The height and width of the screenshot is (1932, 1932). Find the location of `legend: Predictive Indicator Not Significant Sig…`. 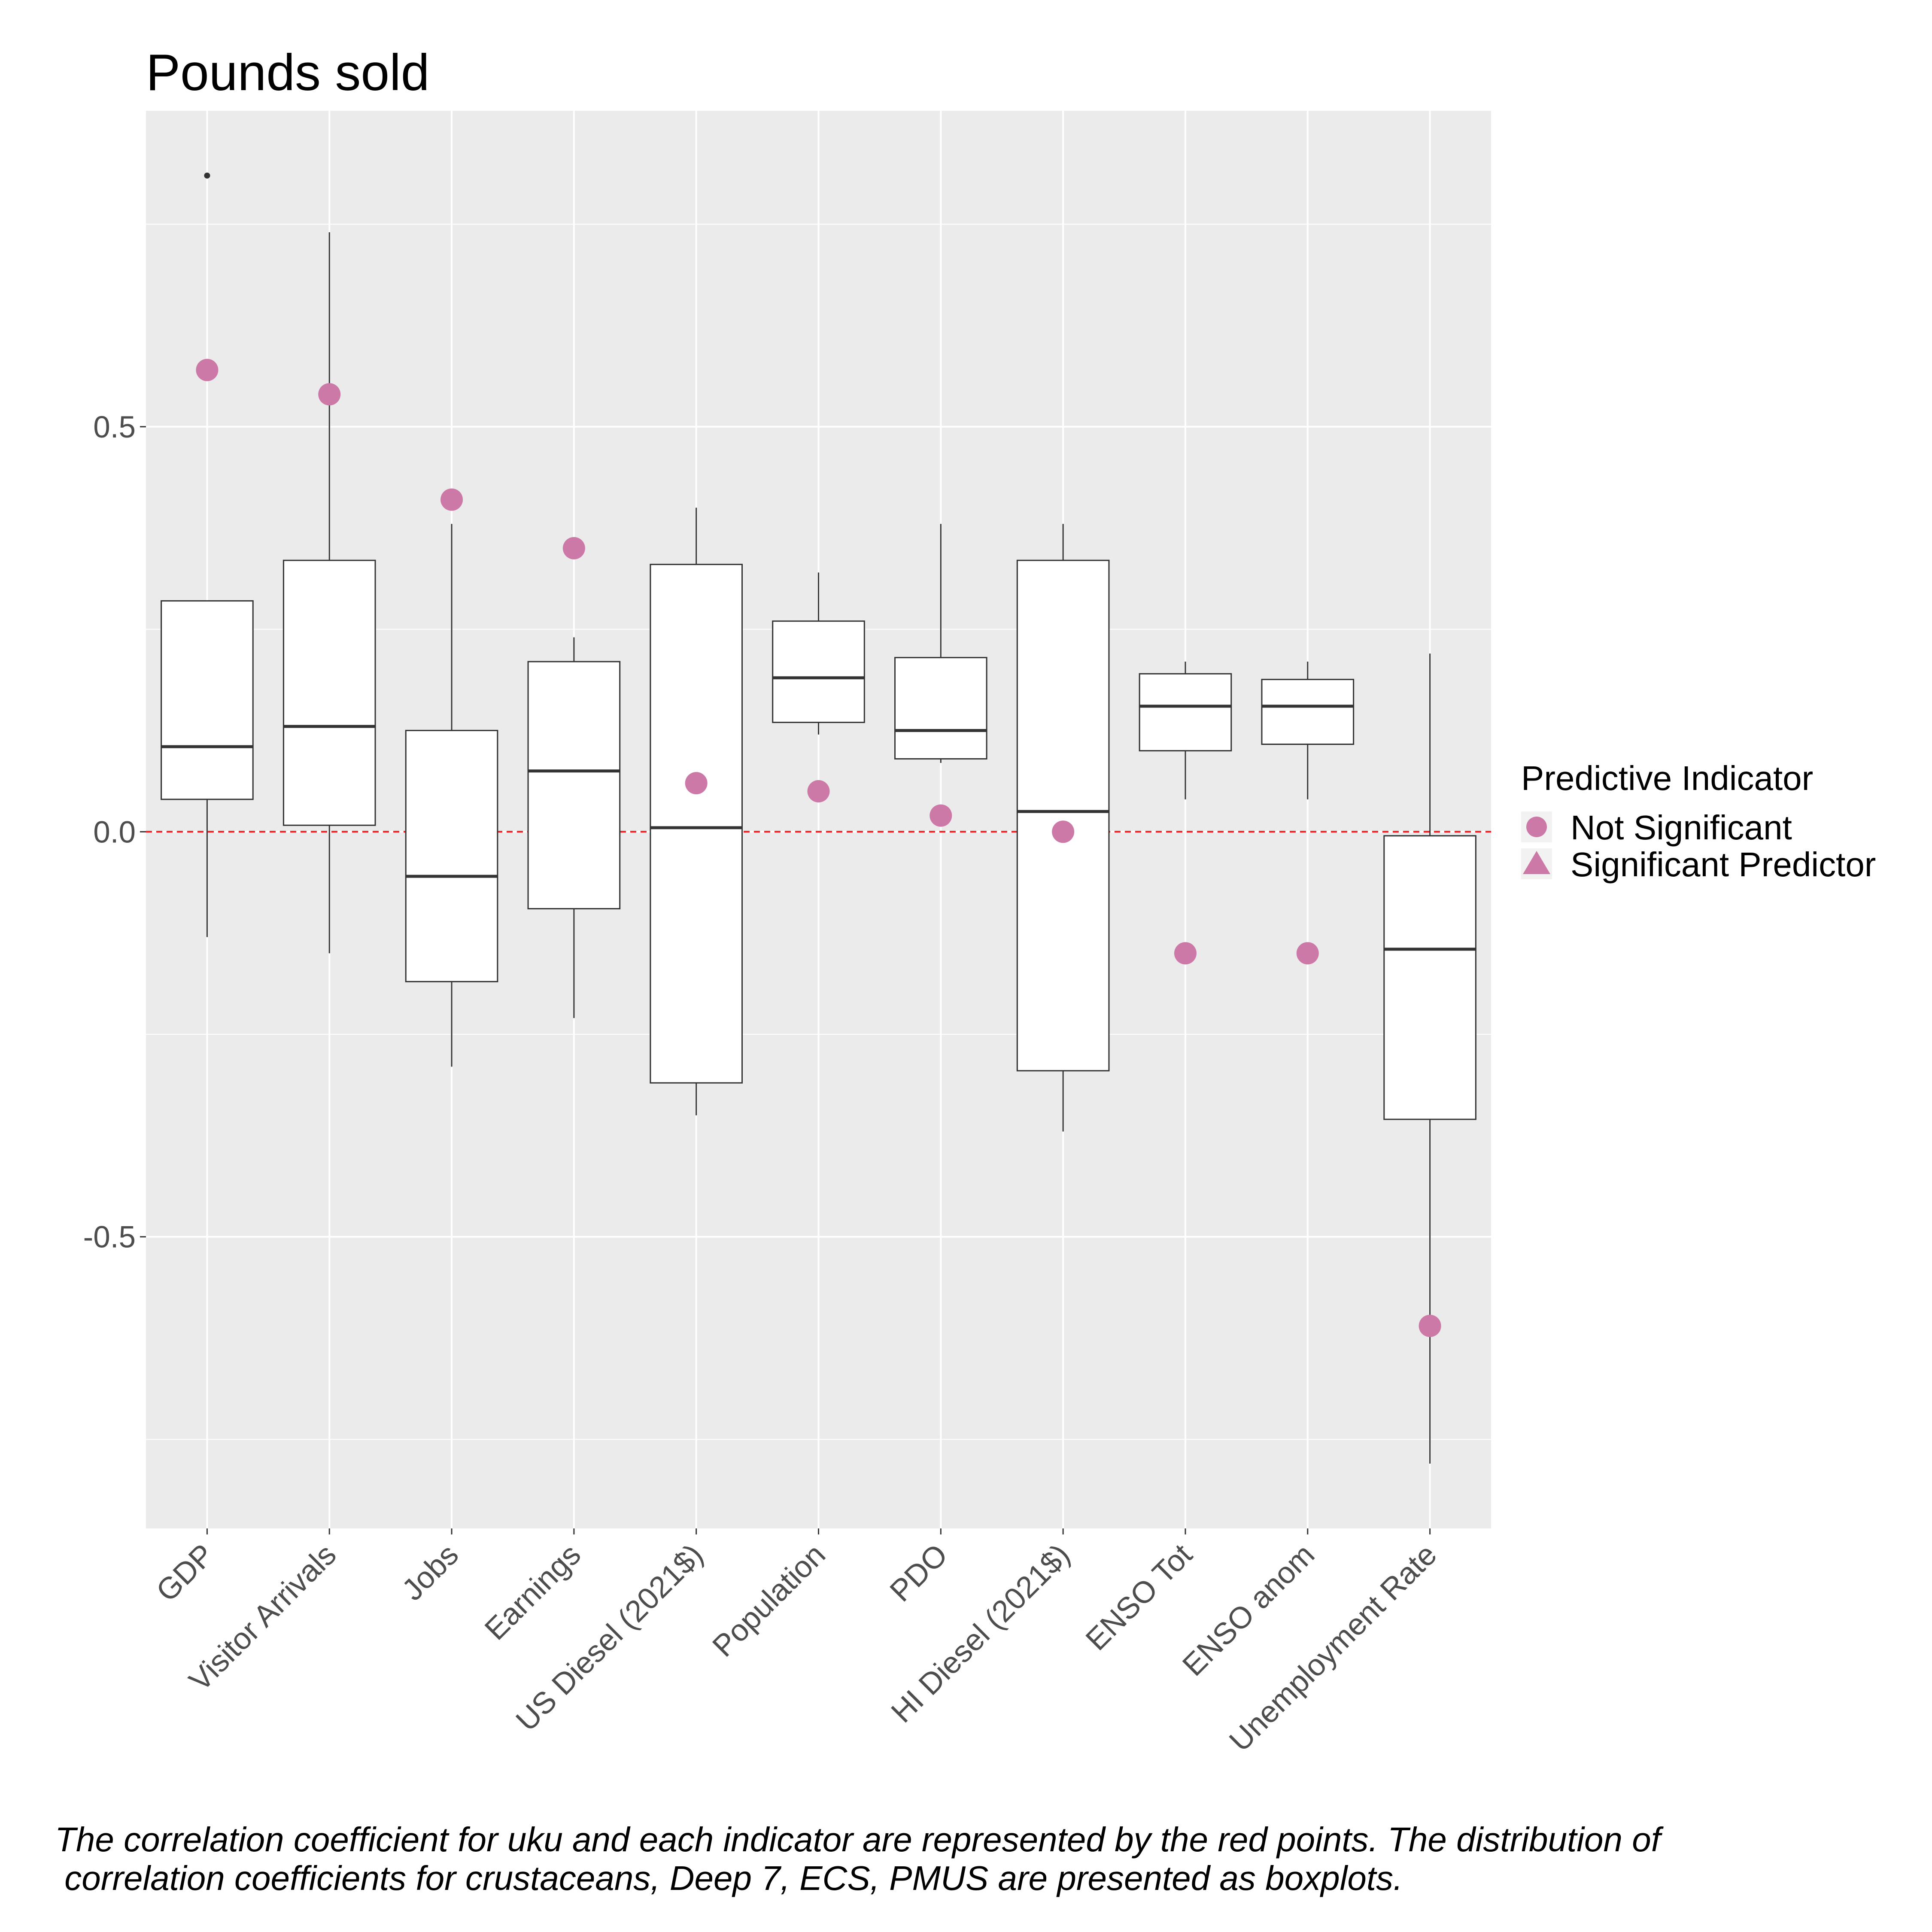

legend: Predictive Indicator Not Significant Sig… is located at coordinates (1698, 821).